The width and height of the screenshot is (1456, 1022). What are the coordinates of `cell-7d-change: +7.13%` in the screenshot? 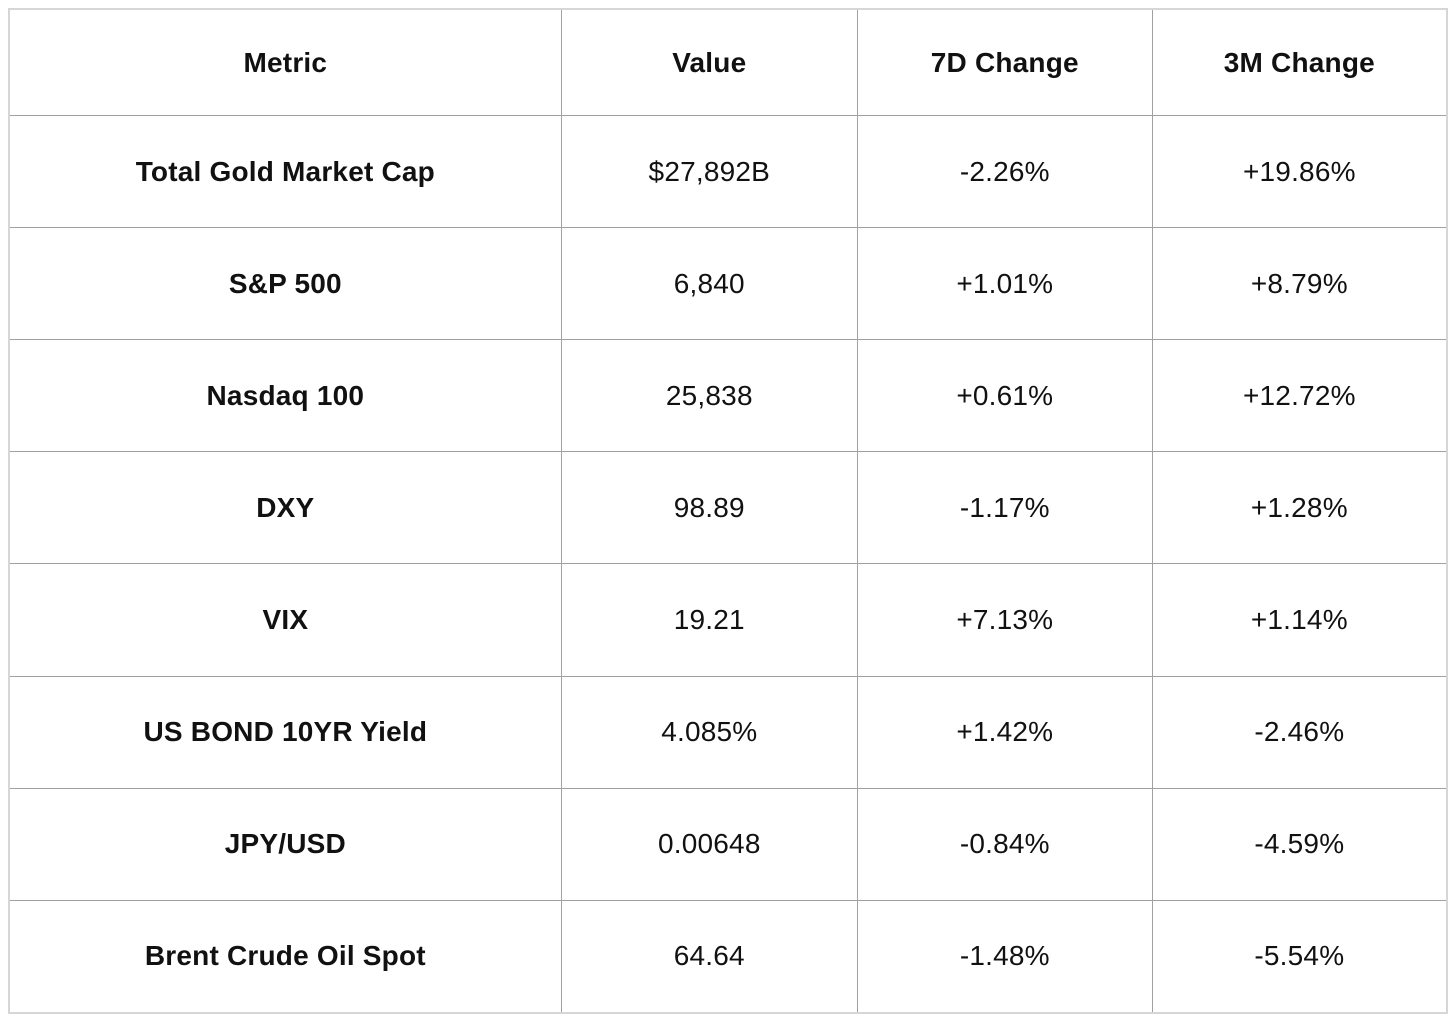 It's located at (1004, 620).